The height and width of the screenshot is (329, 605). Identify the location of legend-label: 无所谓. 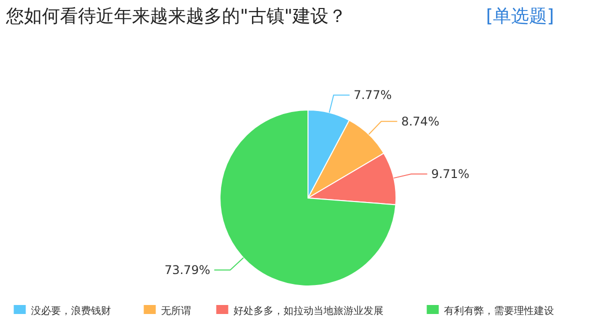
(175, 311).